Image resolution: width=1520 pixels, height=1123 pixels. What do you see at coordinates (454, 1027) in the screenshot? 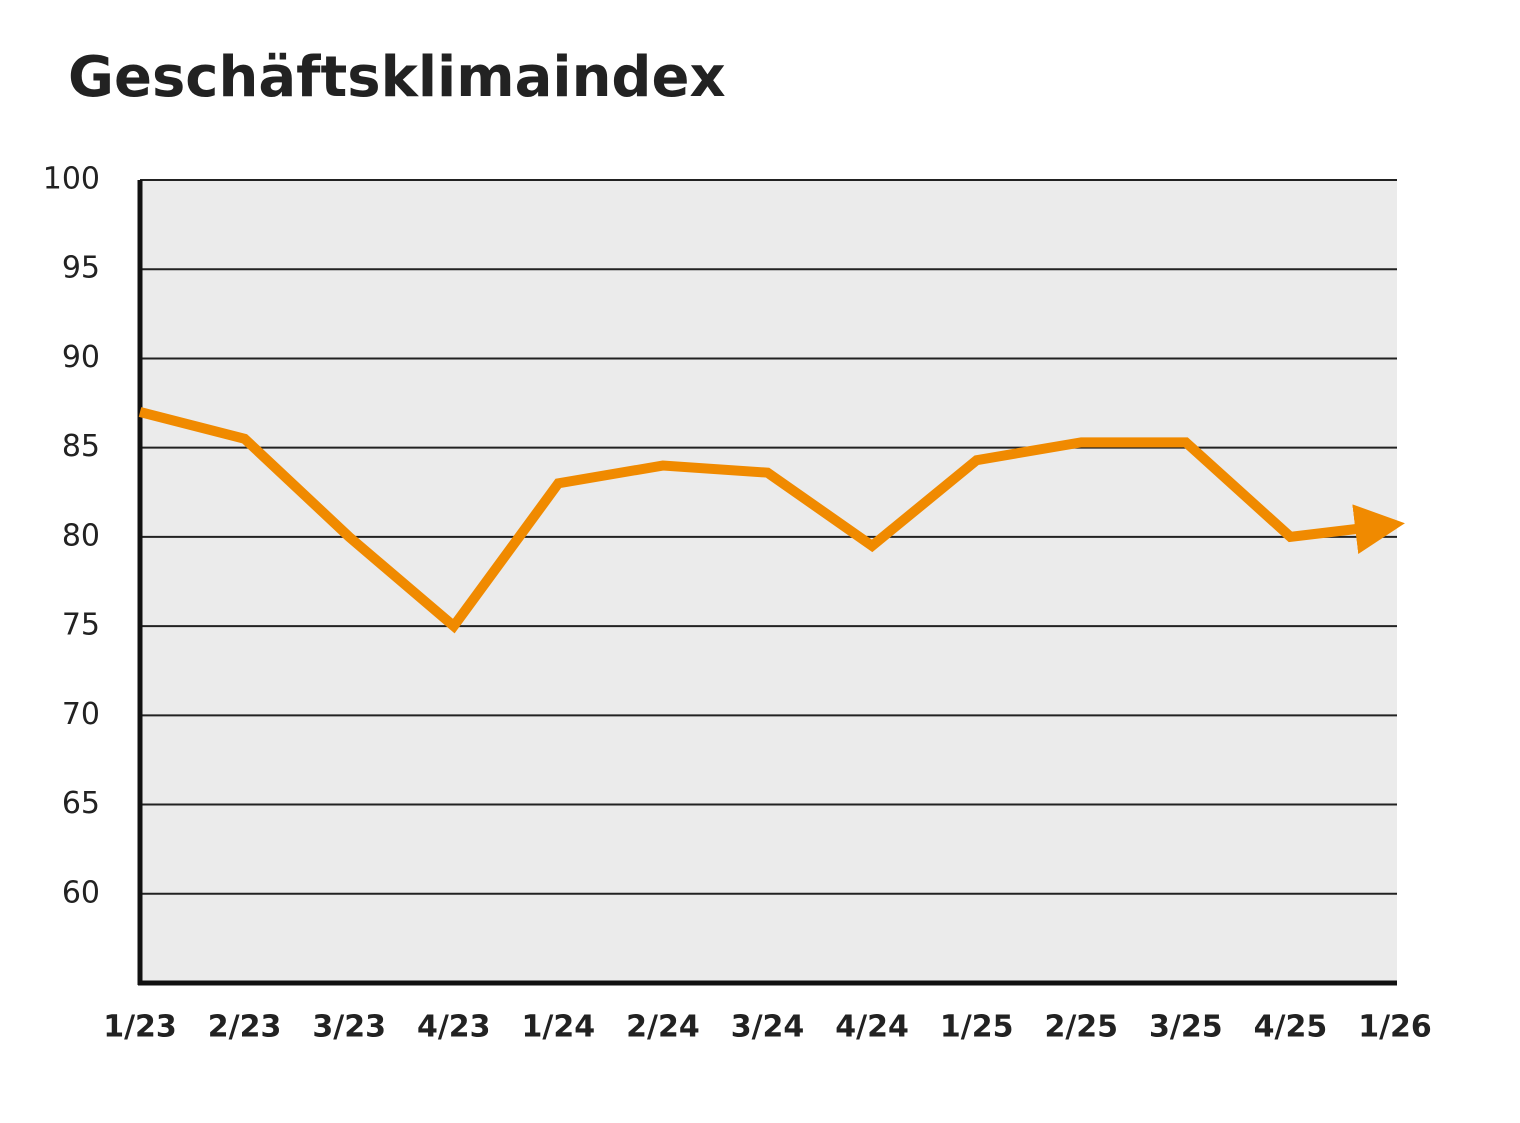
I see `x-tick-label: 4/23` at bounding box center [454, 1027].